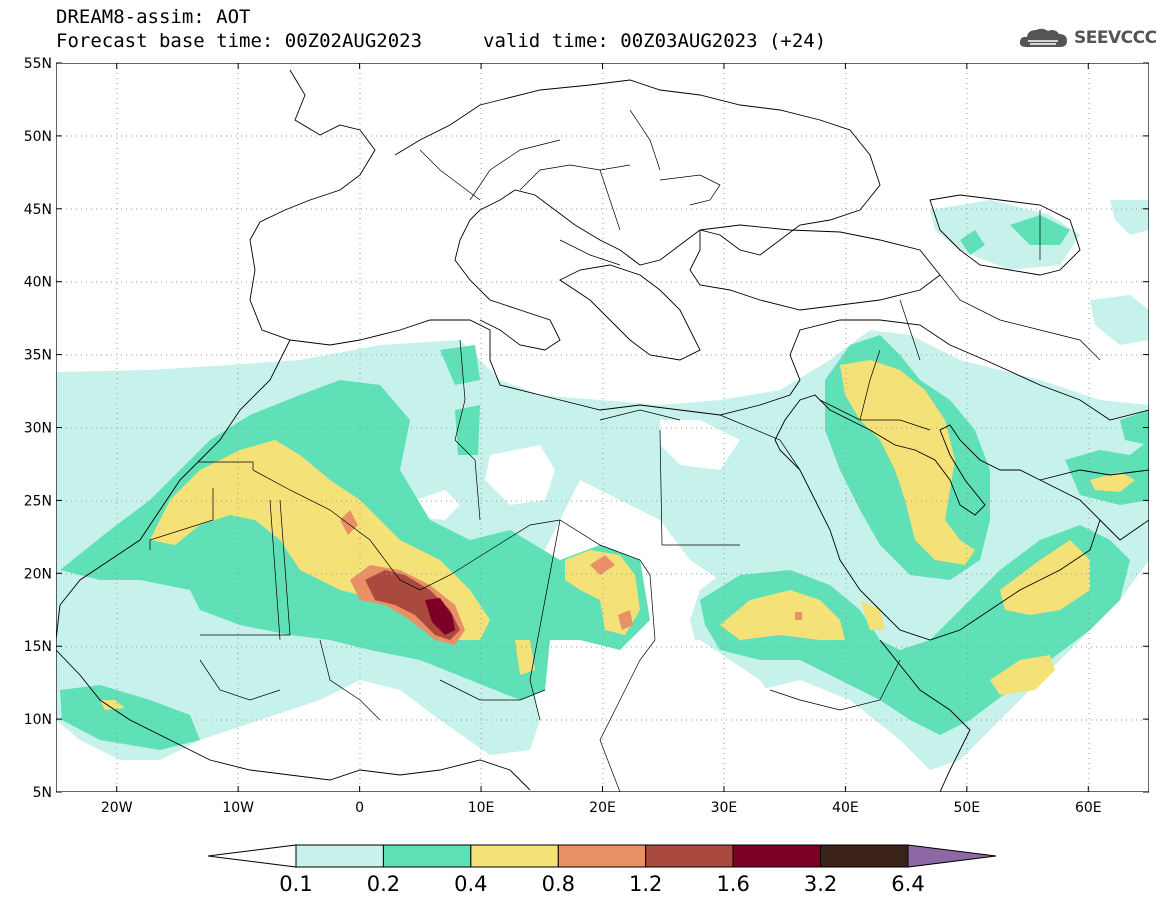 This screenshot has width=1165, height=905. What do you see at coordinates (724, 808) in the screenshot?
I see `lon-tick-label: 30E` at bounding box center [724, 808].